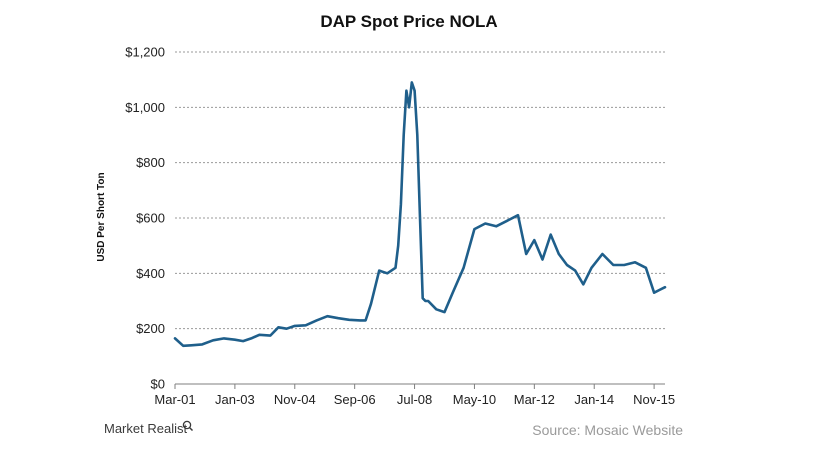 This screenshot has height=457, width=835. Describe the element at coordinates (474, 399) in the screenshot. I see `x-tick-label: May-10` at that location.